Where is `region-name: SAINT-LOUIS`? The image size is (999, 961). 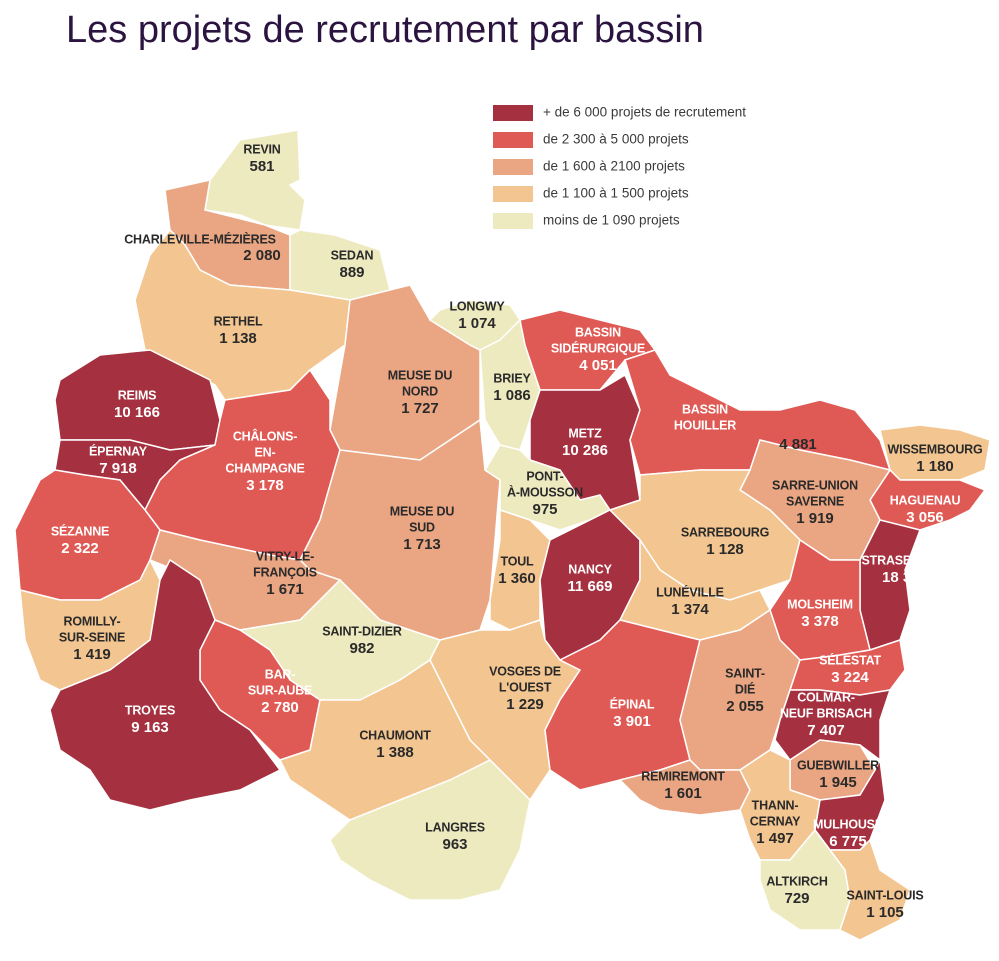
region-name: SAINT-LOUIS is located at coordinates (885, 895).